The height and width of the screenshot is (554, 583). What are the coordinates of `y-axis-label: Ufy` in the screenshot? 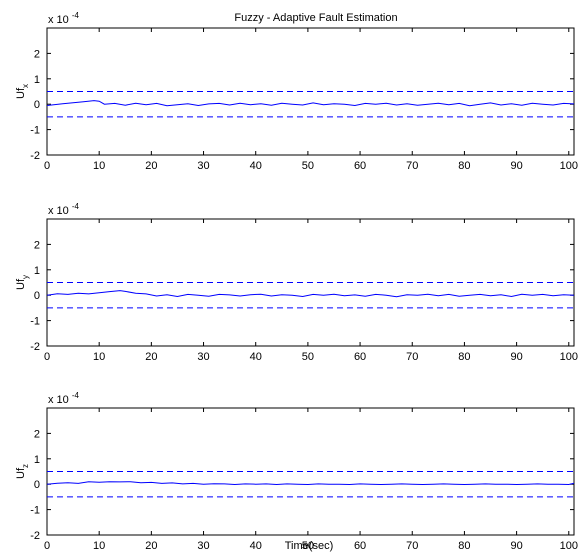 It's located at (22, 282).